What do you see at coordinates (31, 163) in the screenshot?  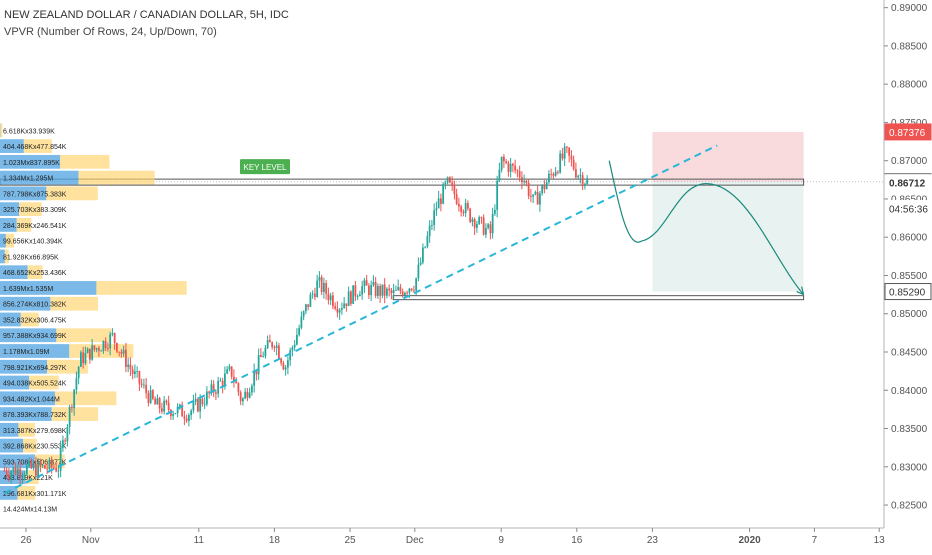 I see `volume-profile-label: 1.023Mx837.895K` at bounding box center [31, 163].